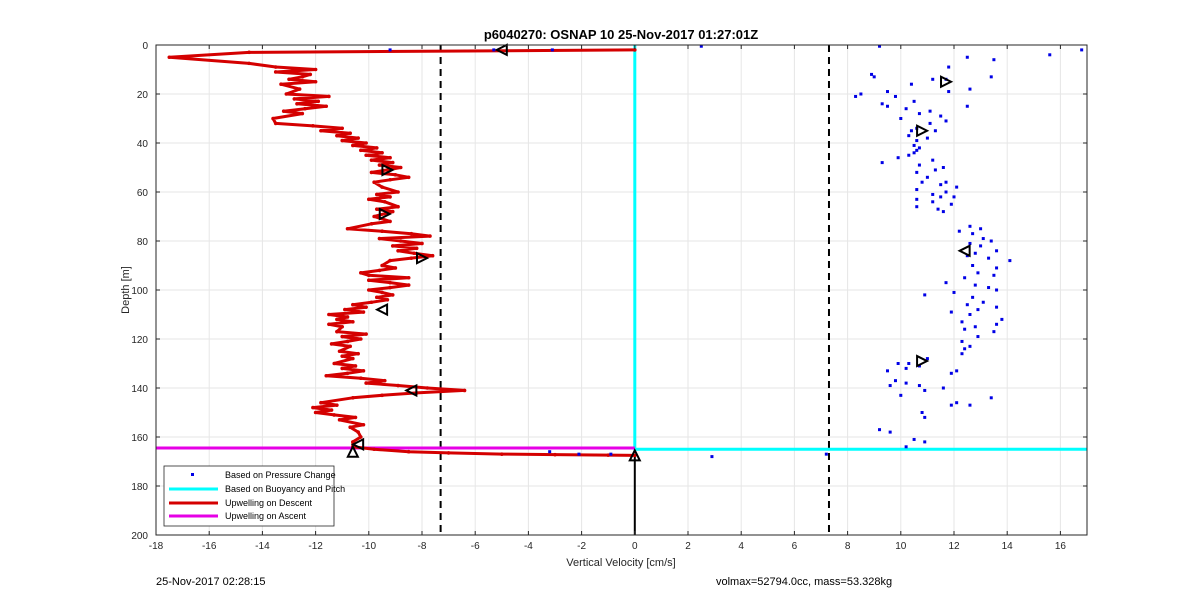 Image resolution: width=1200 pixels, height=601 pixels. What do you see at coordinates (901, 546) in the screenshot?
I see `x-tick-label: 10` at bounding box center [901, 546].